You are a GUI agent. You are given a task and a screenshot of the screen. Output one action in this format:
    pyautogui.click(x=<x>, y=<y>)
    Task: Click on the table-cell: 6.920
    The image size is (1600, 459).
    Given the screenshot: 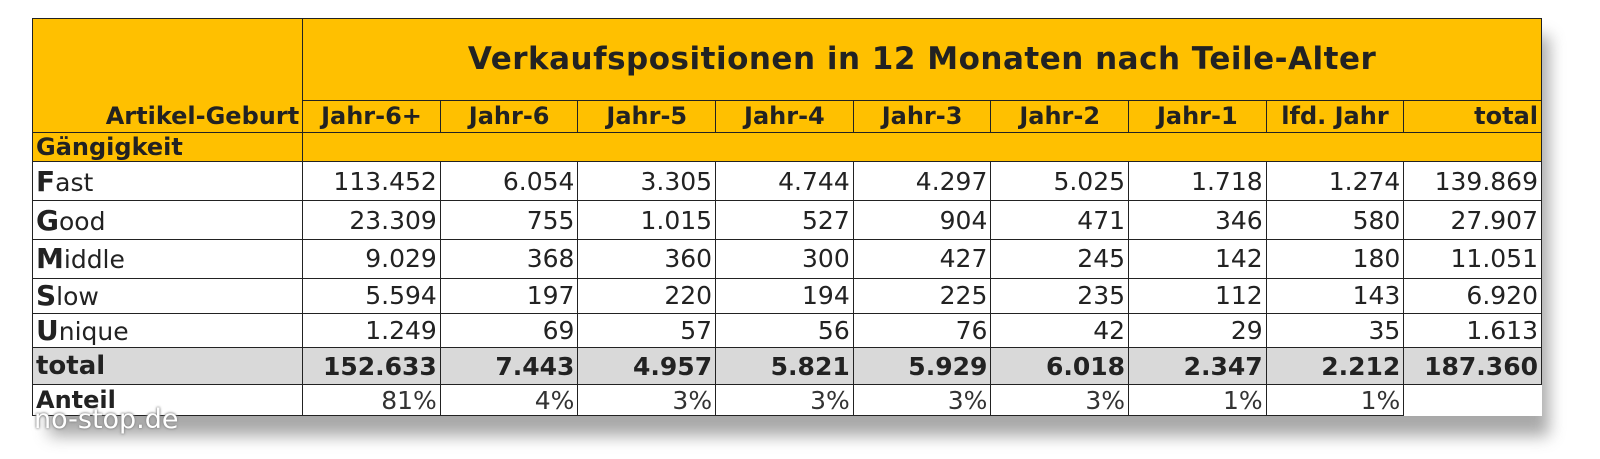 What is the action you would take?
    pyautogui.click(x=1472, y=295)
    